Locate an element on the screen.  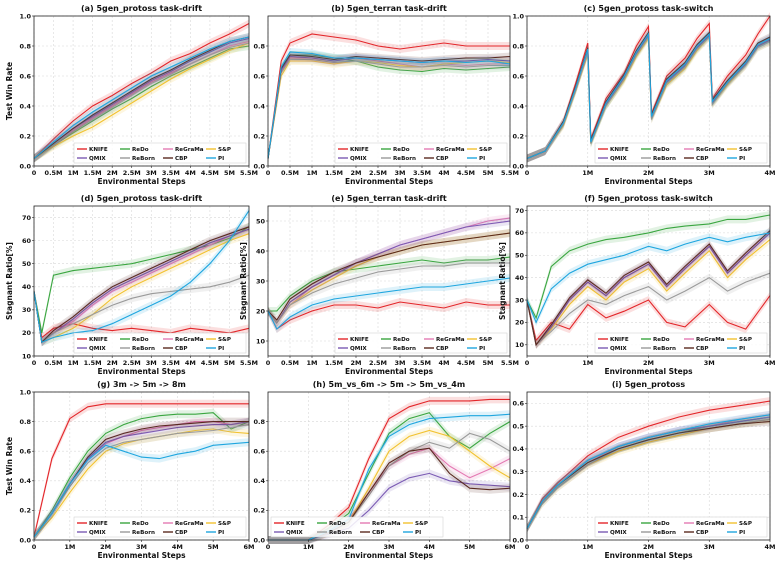
x-tick-label: 5M is located at coordinates (488, 363).